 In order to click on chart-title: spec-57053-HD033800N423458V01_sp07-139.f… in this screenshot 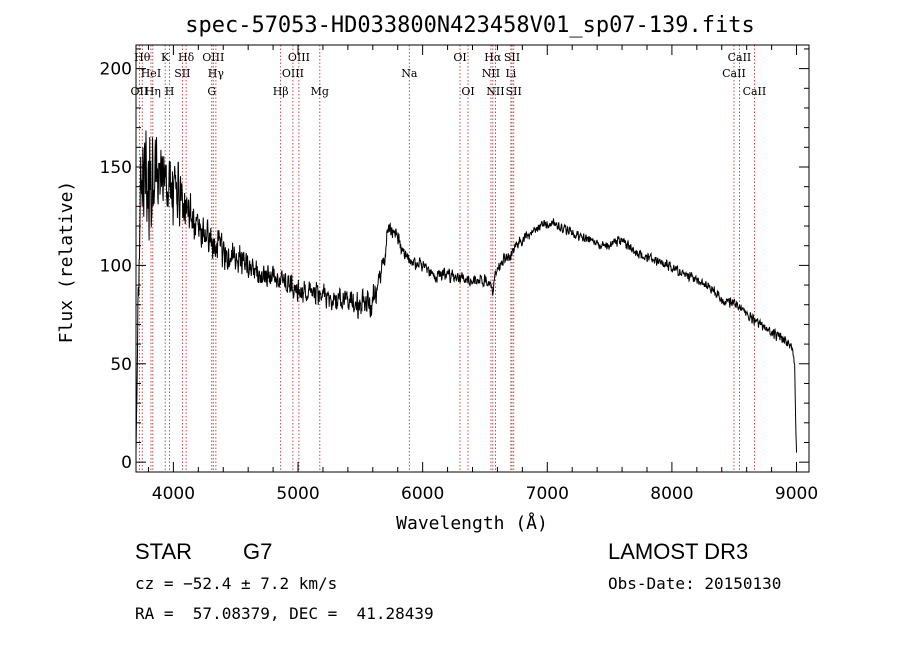, I will do `click(470, 25)`.